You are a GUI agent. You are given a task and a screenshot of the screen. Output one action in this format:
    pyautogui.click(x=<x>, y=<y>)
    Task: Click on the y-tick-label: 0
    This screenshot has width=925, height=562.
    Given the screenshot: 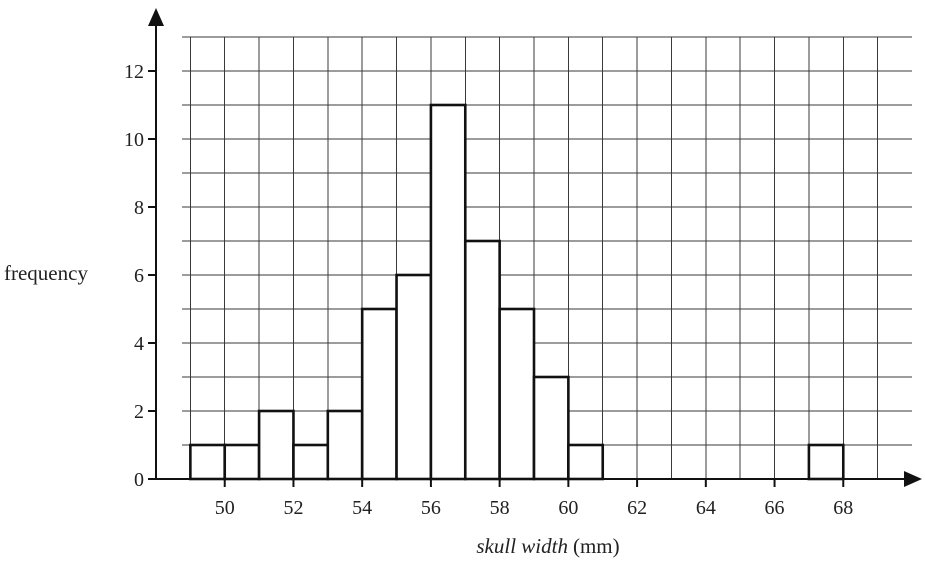 What is the action you would take?
    pyautogui.click(x=139, y=480)
    